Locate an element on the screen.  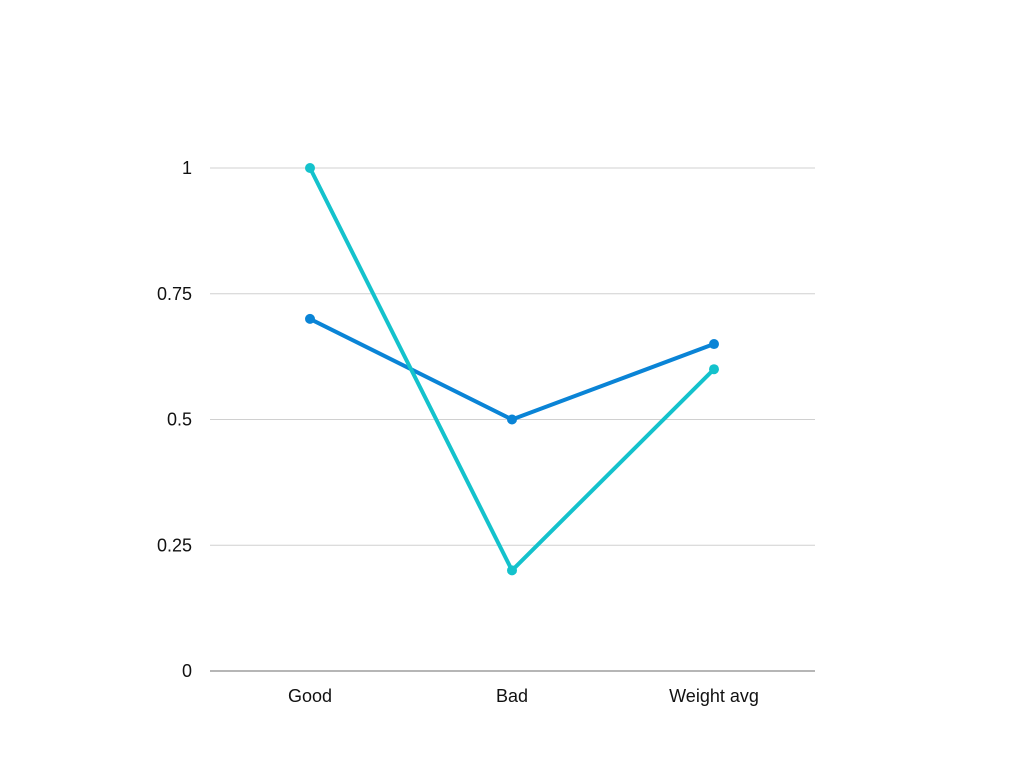
y-axis-tick-labels: 0 0.25 0.5 0.75 1 is located at coordinates (174, 419).